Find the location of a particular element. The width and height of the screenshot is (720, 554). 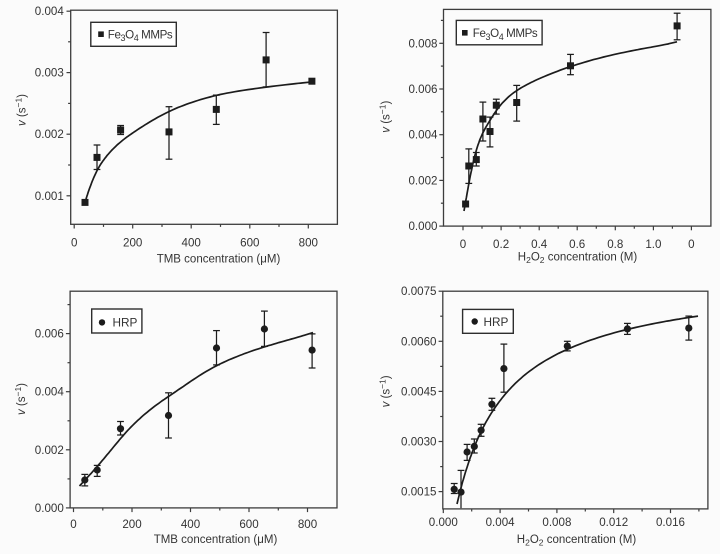

svg-text: 0.6 is located at coordinates (577, 244).